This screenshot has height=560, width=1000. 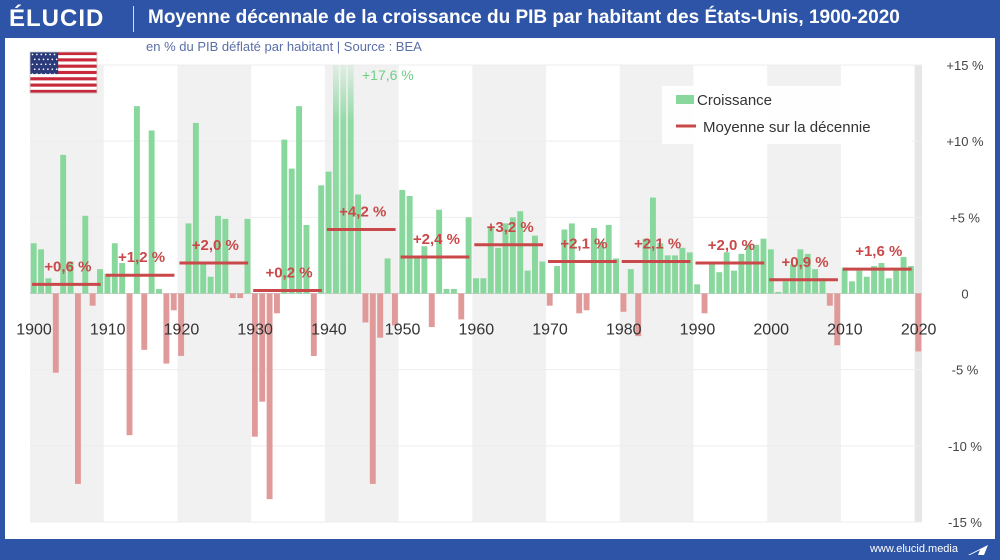 What do you see at coordinates (365, 308) in the screenshot?
I see `growth-bar-1945` at bounding box center [365, 308].